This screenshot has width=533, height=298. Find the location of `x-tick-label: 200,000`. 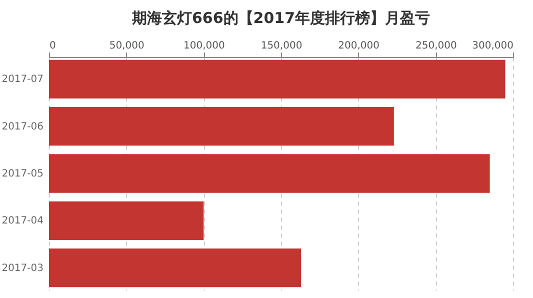

x-tick-label: 200,000 is located at coordinates (359, 46).